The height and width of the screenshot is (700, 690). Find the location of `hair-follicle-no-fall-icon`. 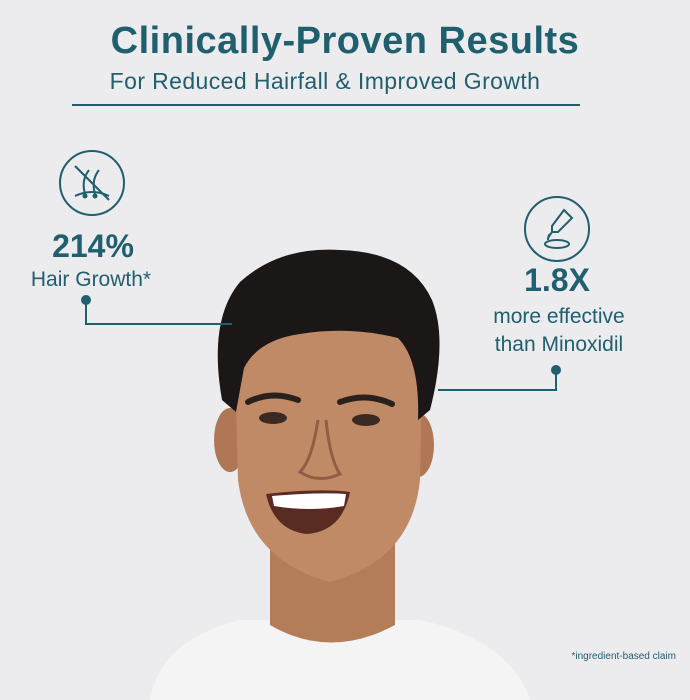

hair-follicle-no-fall-icon is located at coordinates (92, 183).